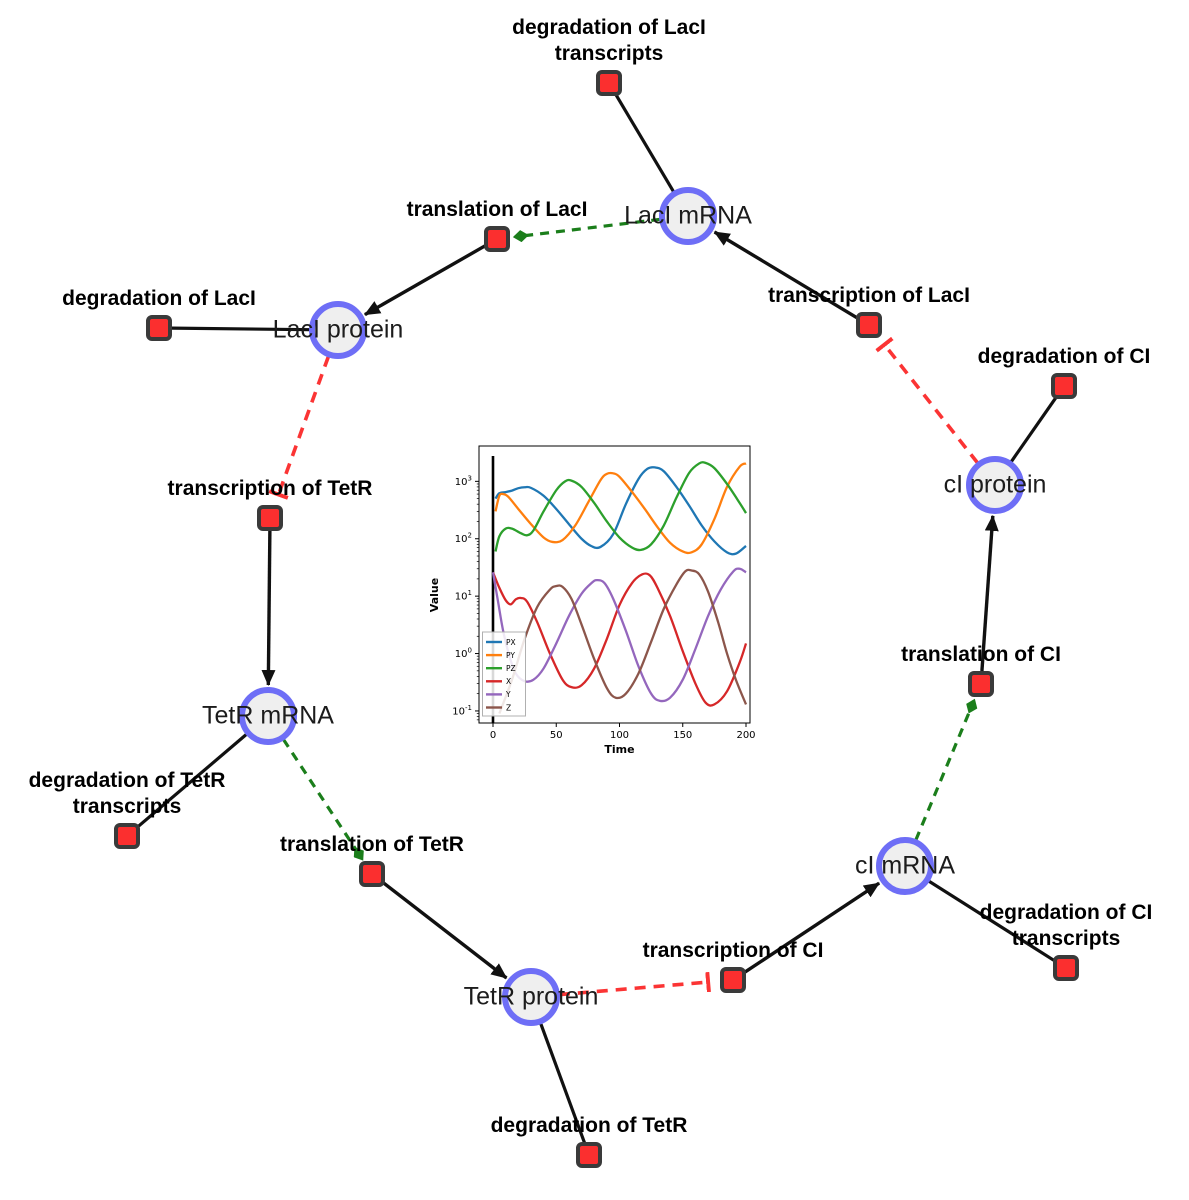 Image resolution: width=1189 pixels, height=1200 pixels. Describe the element at coordinates (619, 735) in the screenshot. I see `x-tick-label: 100` at that location.